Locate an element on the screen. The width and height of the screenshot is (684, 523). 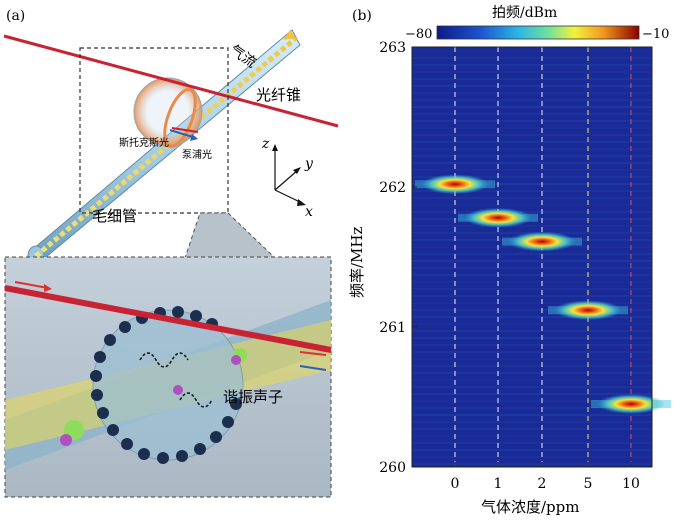
coordinate-axes is located at coordinates (289, 175).